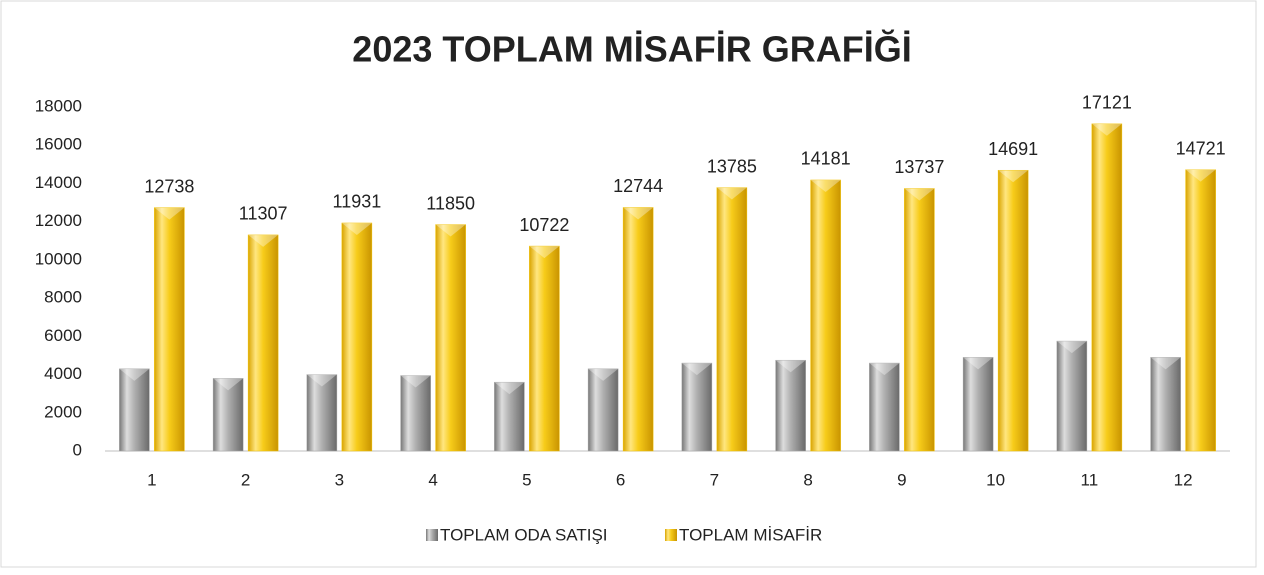 The width and height of the screenshot is (1264, 575). I want to click on x-tick-label: 12, so click(1183, 479).